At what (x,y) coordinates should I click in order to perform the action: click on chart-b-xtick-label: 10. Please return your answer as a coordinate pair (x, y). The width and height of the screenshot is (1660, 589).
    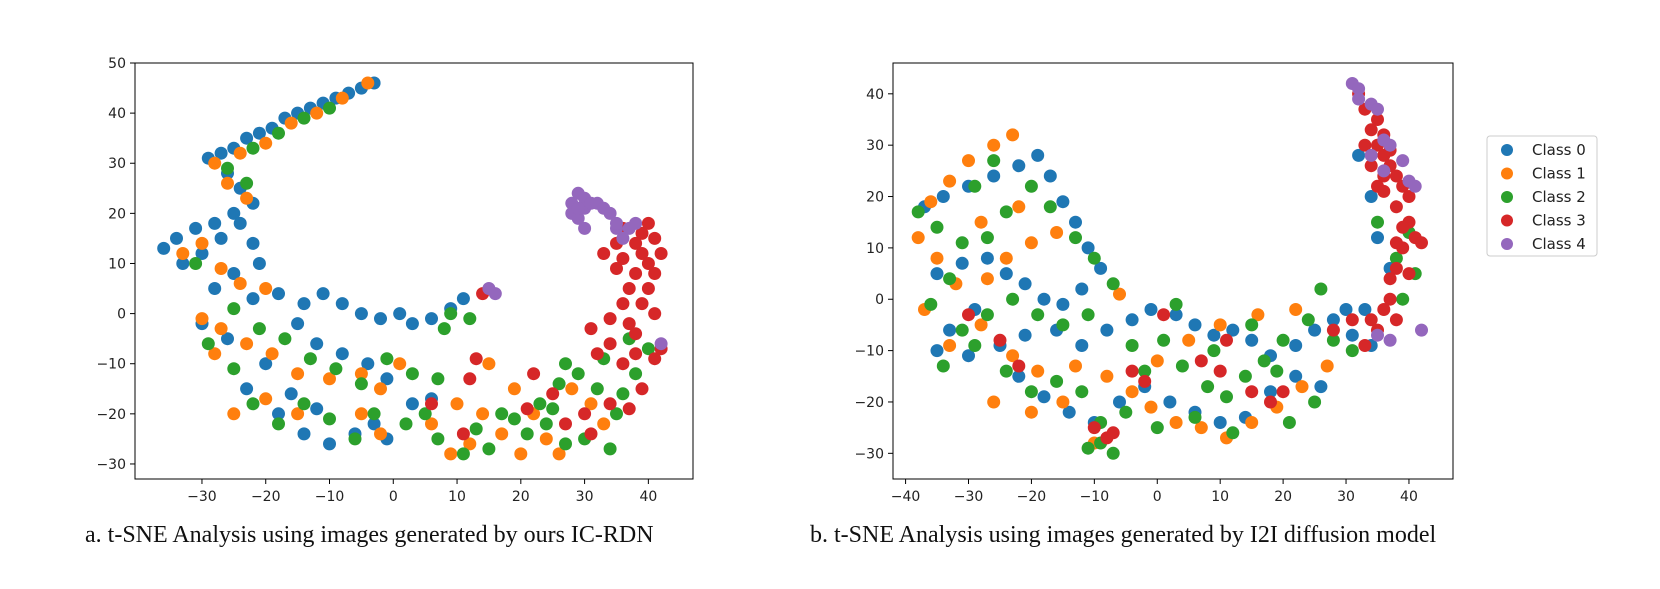
    Looking at the image, I should click on (1220, 497).